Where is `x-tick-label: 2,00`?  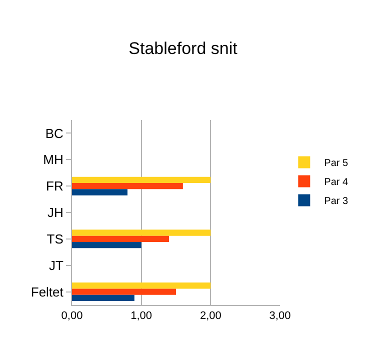
x-tick-label: 2,00 is located at coordinates (211, 316).